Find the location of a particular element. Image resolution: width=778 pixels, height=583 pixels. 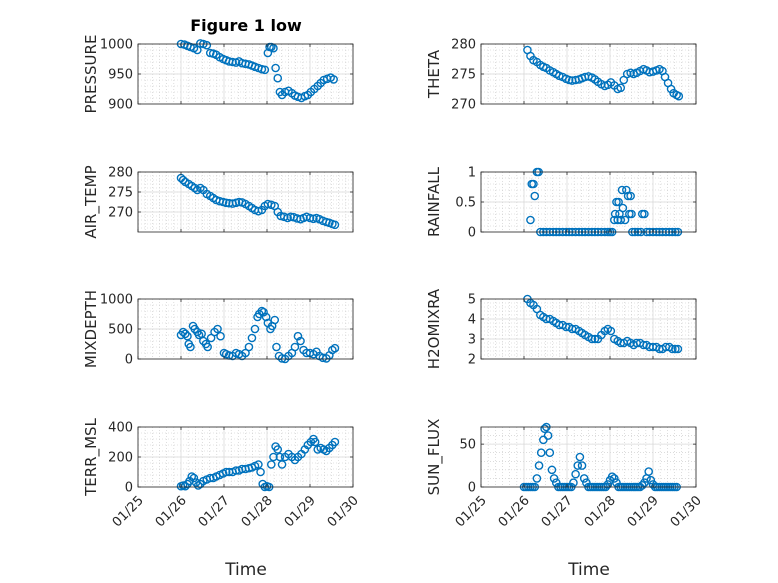

mixdepth-series is located at coordinates (258, 335).